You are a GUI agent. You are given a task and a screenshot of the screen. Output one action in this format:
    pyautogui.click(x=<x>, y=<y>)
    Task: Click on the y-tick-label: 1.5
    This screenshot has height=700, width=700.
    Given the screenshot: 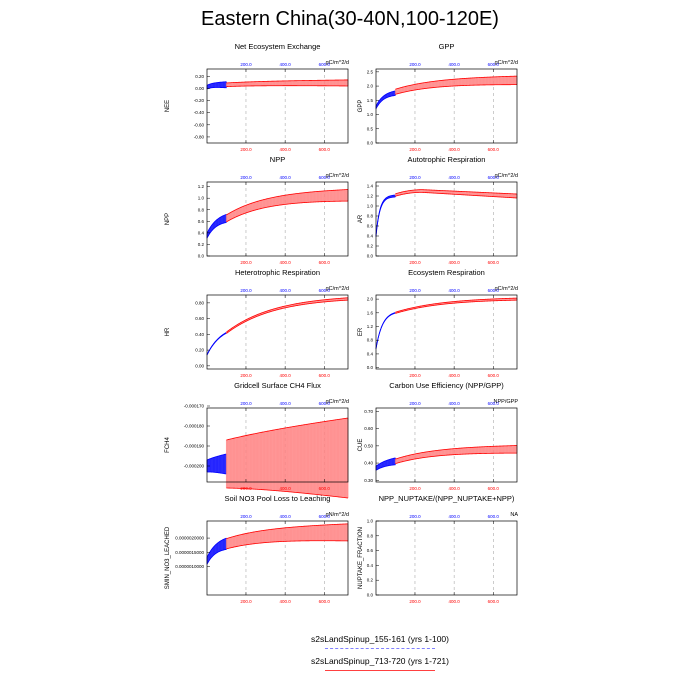 What is the action you would take?
    pyautogui.click(x=370, y=100)
    